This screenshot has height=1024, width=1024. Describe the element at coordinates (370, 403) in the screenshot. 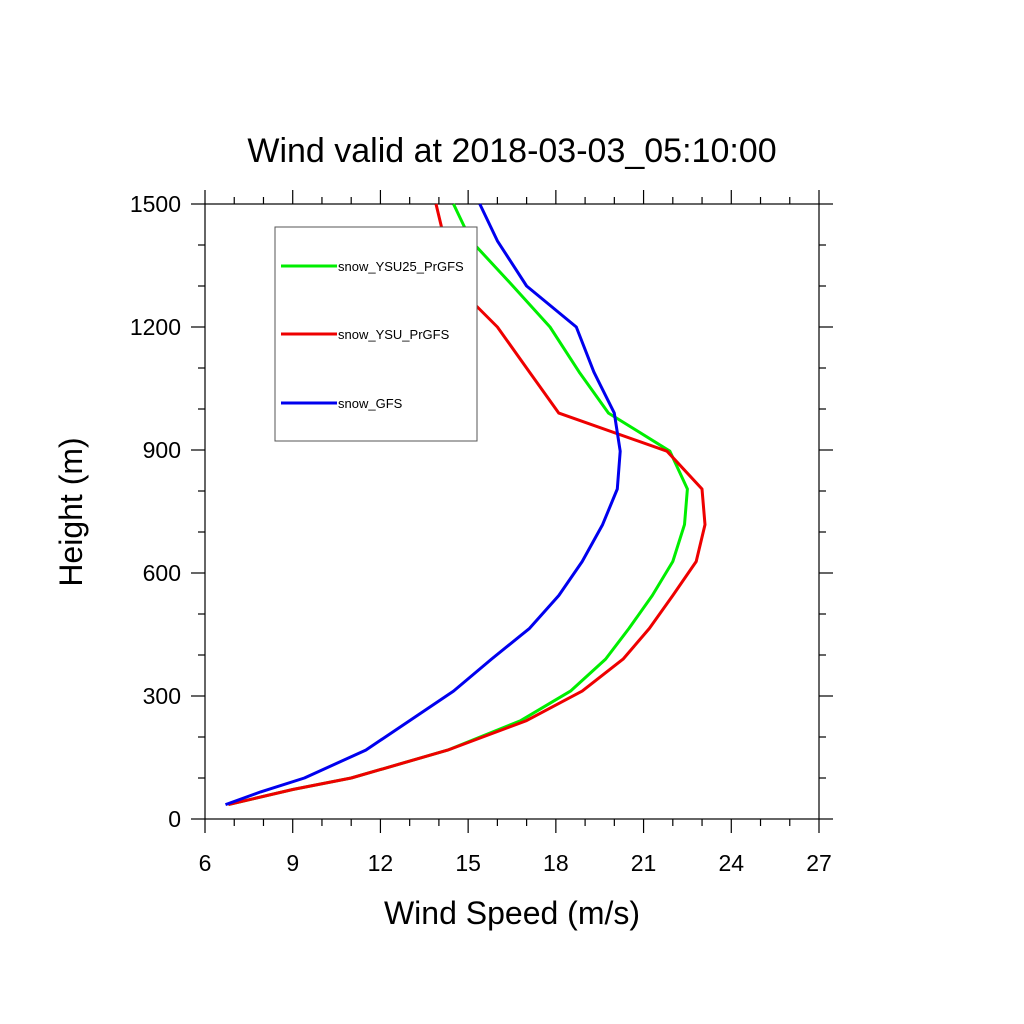

I see `legend-entry: snow_GFS` at that location.